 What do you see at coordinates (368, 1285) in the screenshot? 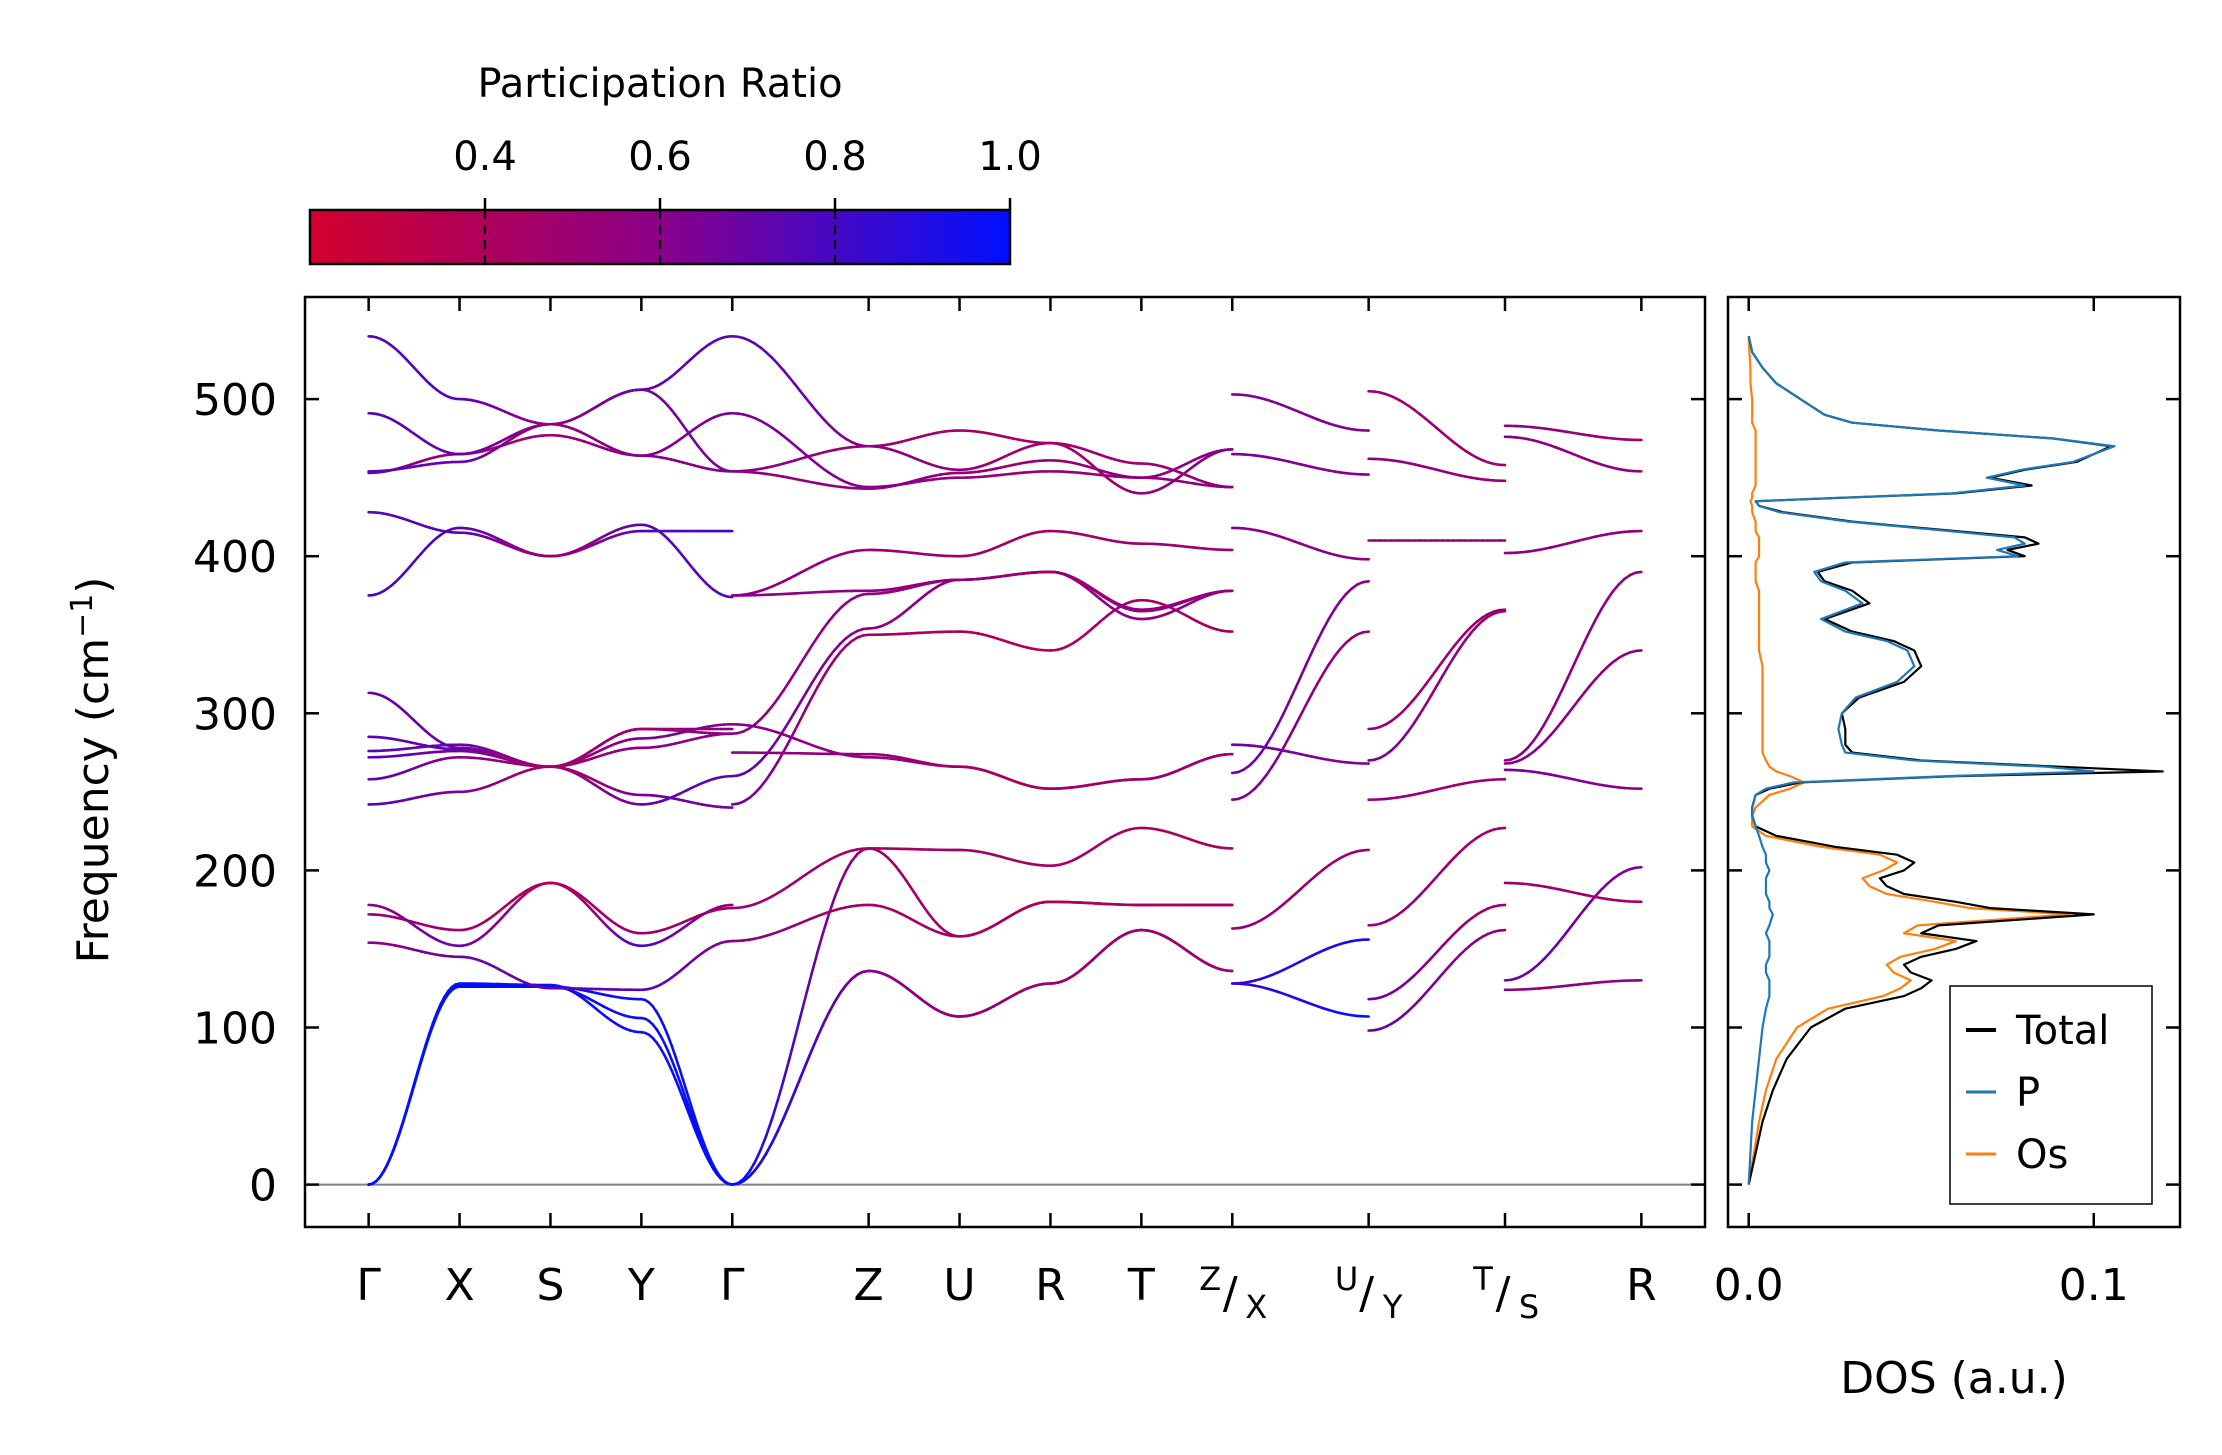
I see `x-tick-label: Γ` at bounding box center [368, 1285].